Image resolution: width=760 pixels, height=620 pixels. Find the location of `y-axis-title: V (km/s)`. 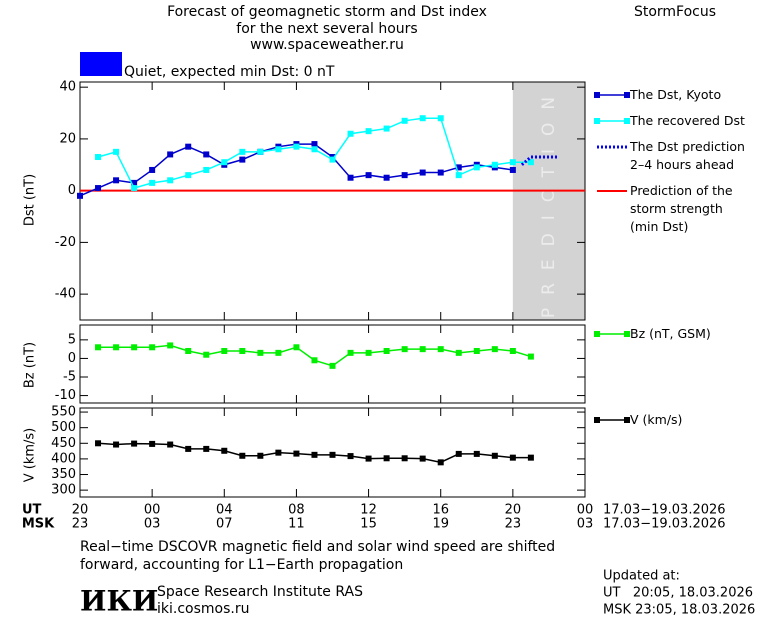

y-axis-title: V (km/s) is located at coordinates (30, 455).